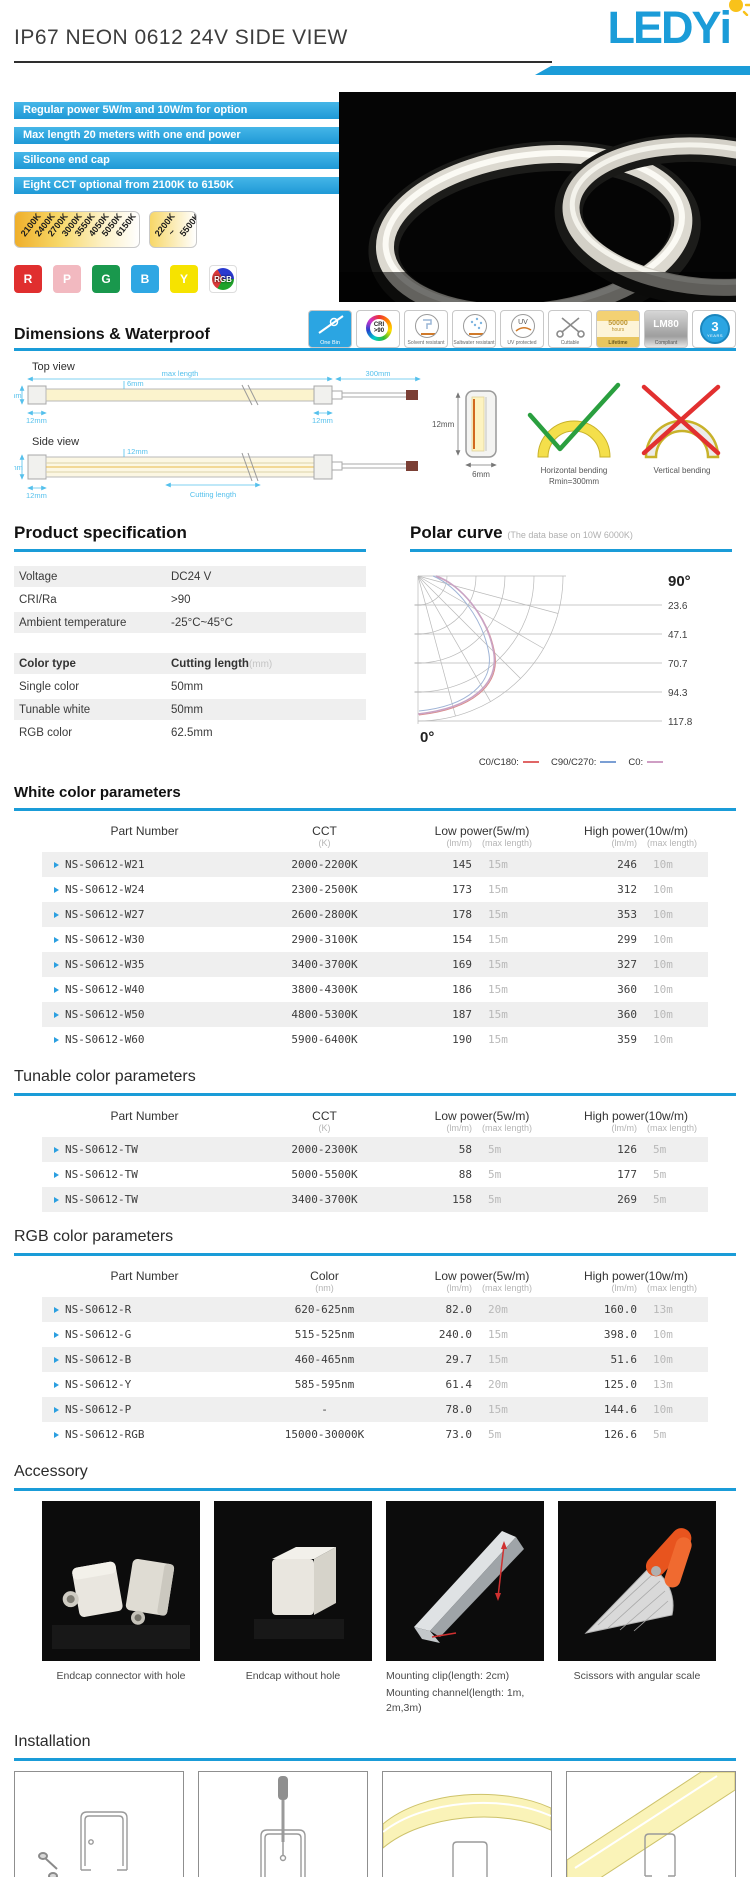  I want to click on tunable-table-heading: Tunable color parameters, so click(105, 1076).